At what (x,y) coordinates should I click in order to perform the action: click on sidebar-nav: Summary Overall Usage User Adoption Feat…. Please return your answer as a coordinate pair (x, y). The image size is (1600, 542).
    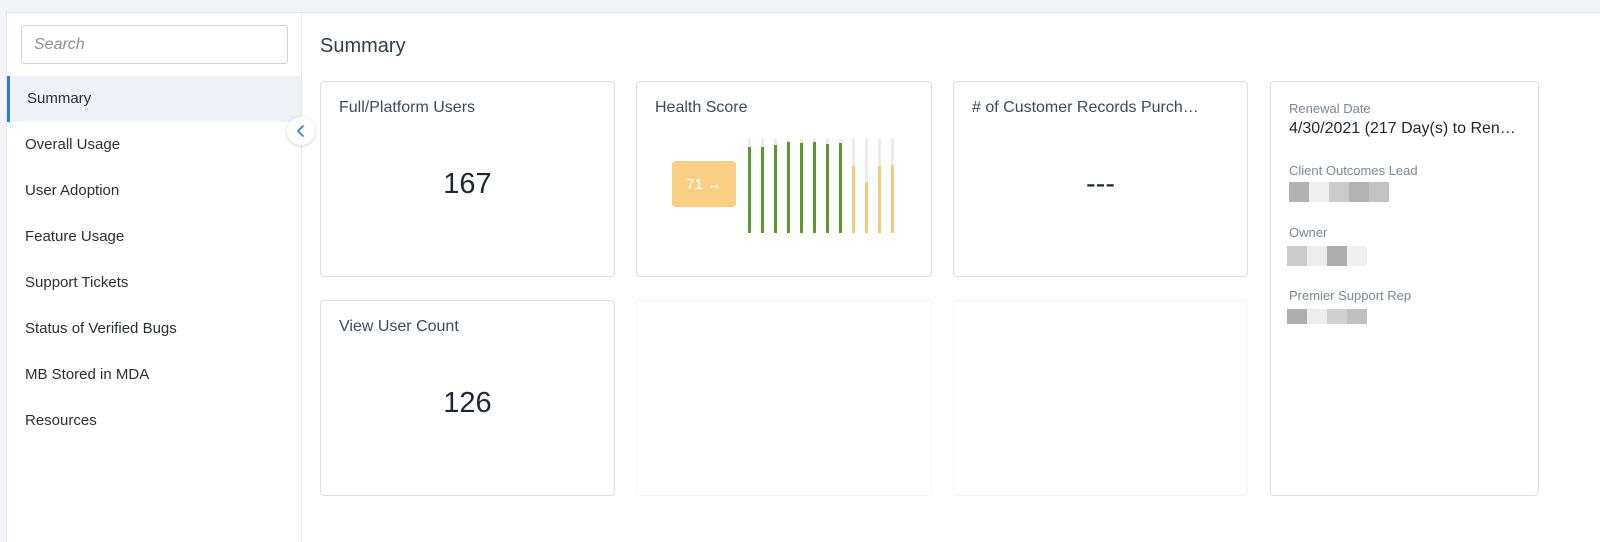
    Looking at the image, I should click on (154, 260).